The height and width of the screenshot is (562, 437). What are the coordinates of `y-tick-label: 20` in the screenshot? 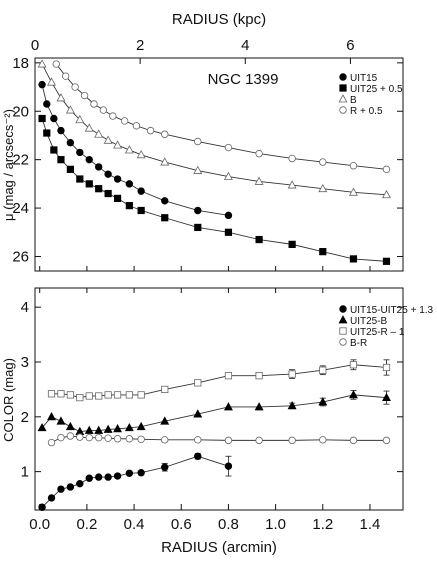 It's located at (20, 111).